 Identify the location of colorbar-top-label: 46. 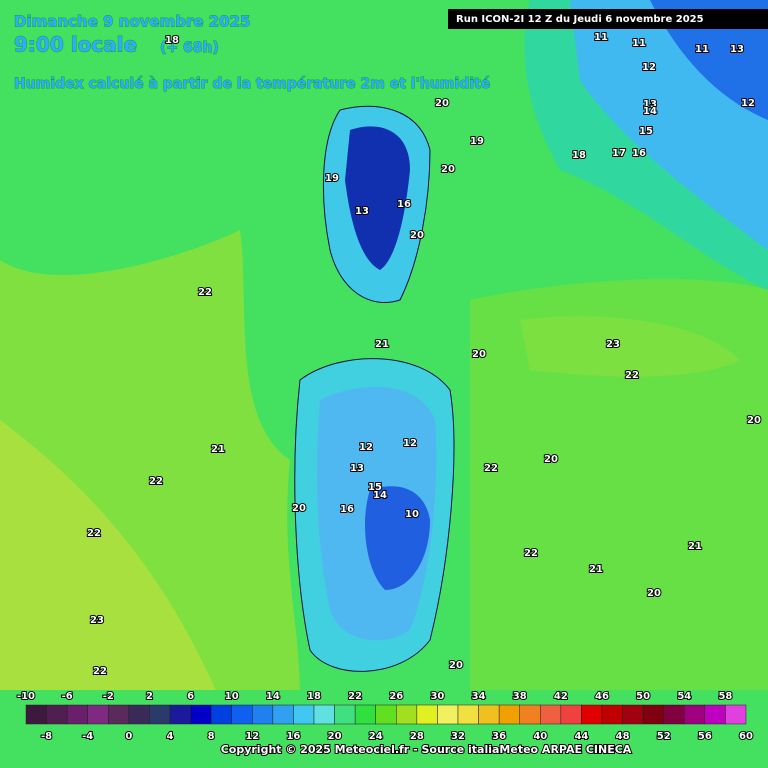
(602, 696).